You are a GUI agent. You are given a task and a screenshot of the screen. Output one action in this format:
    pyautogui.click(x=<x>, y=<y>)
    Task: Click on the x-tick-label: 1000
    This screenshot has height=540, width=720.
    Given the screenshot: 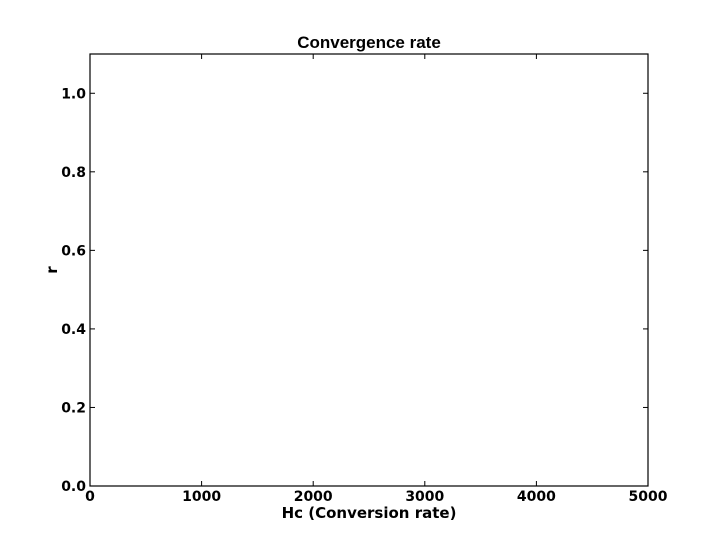 What is the action you would take?
    pyautogui.click(x=201, y=497)
    